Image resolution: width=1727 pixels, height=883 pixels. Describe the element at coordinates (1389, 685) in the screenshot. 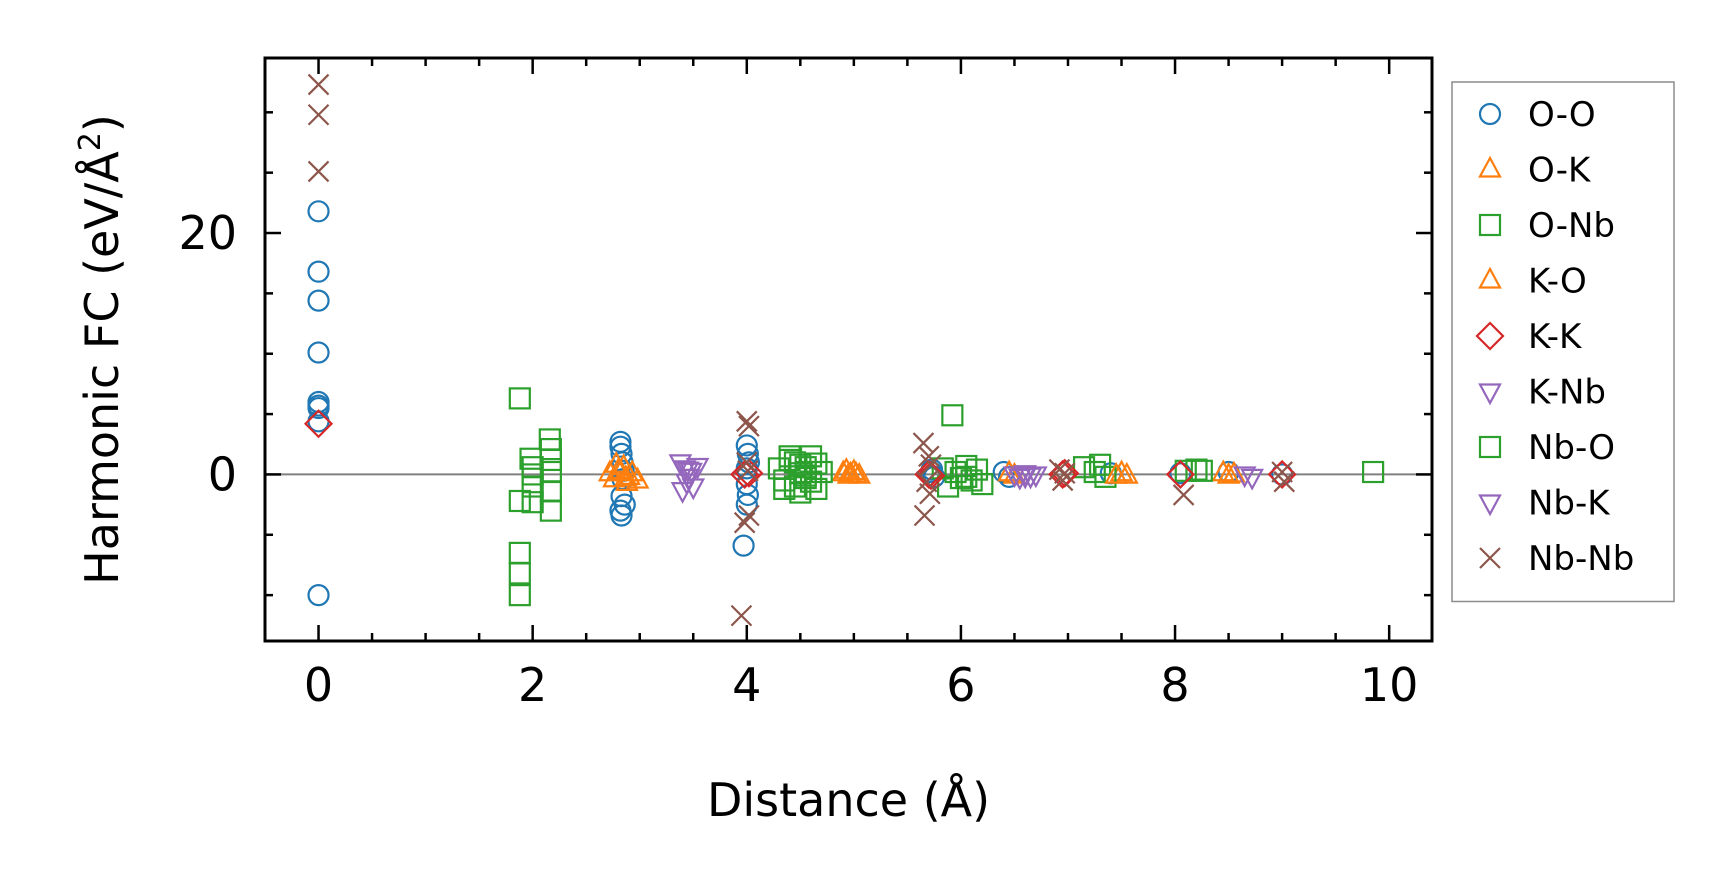

I see `x-tick-label: 10` at that location.